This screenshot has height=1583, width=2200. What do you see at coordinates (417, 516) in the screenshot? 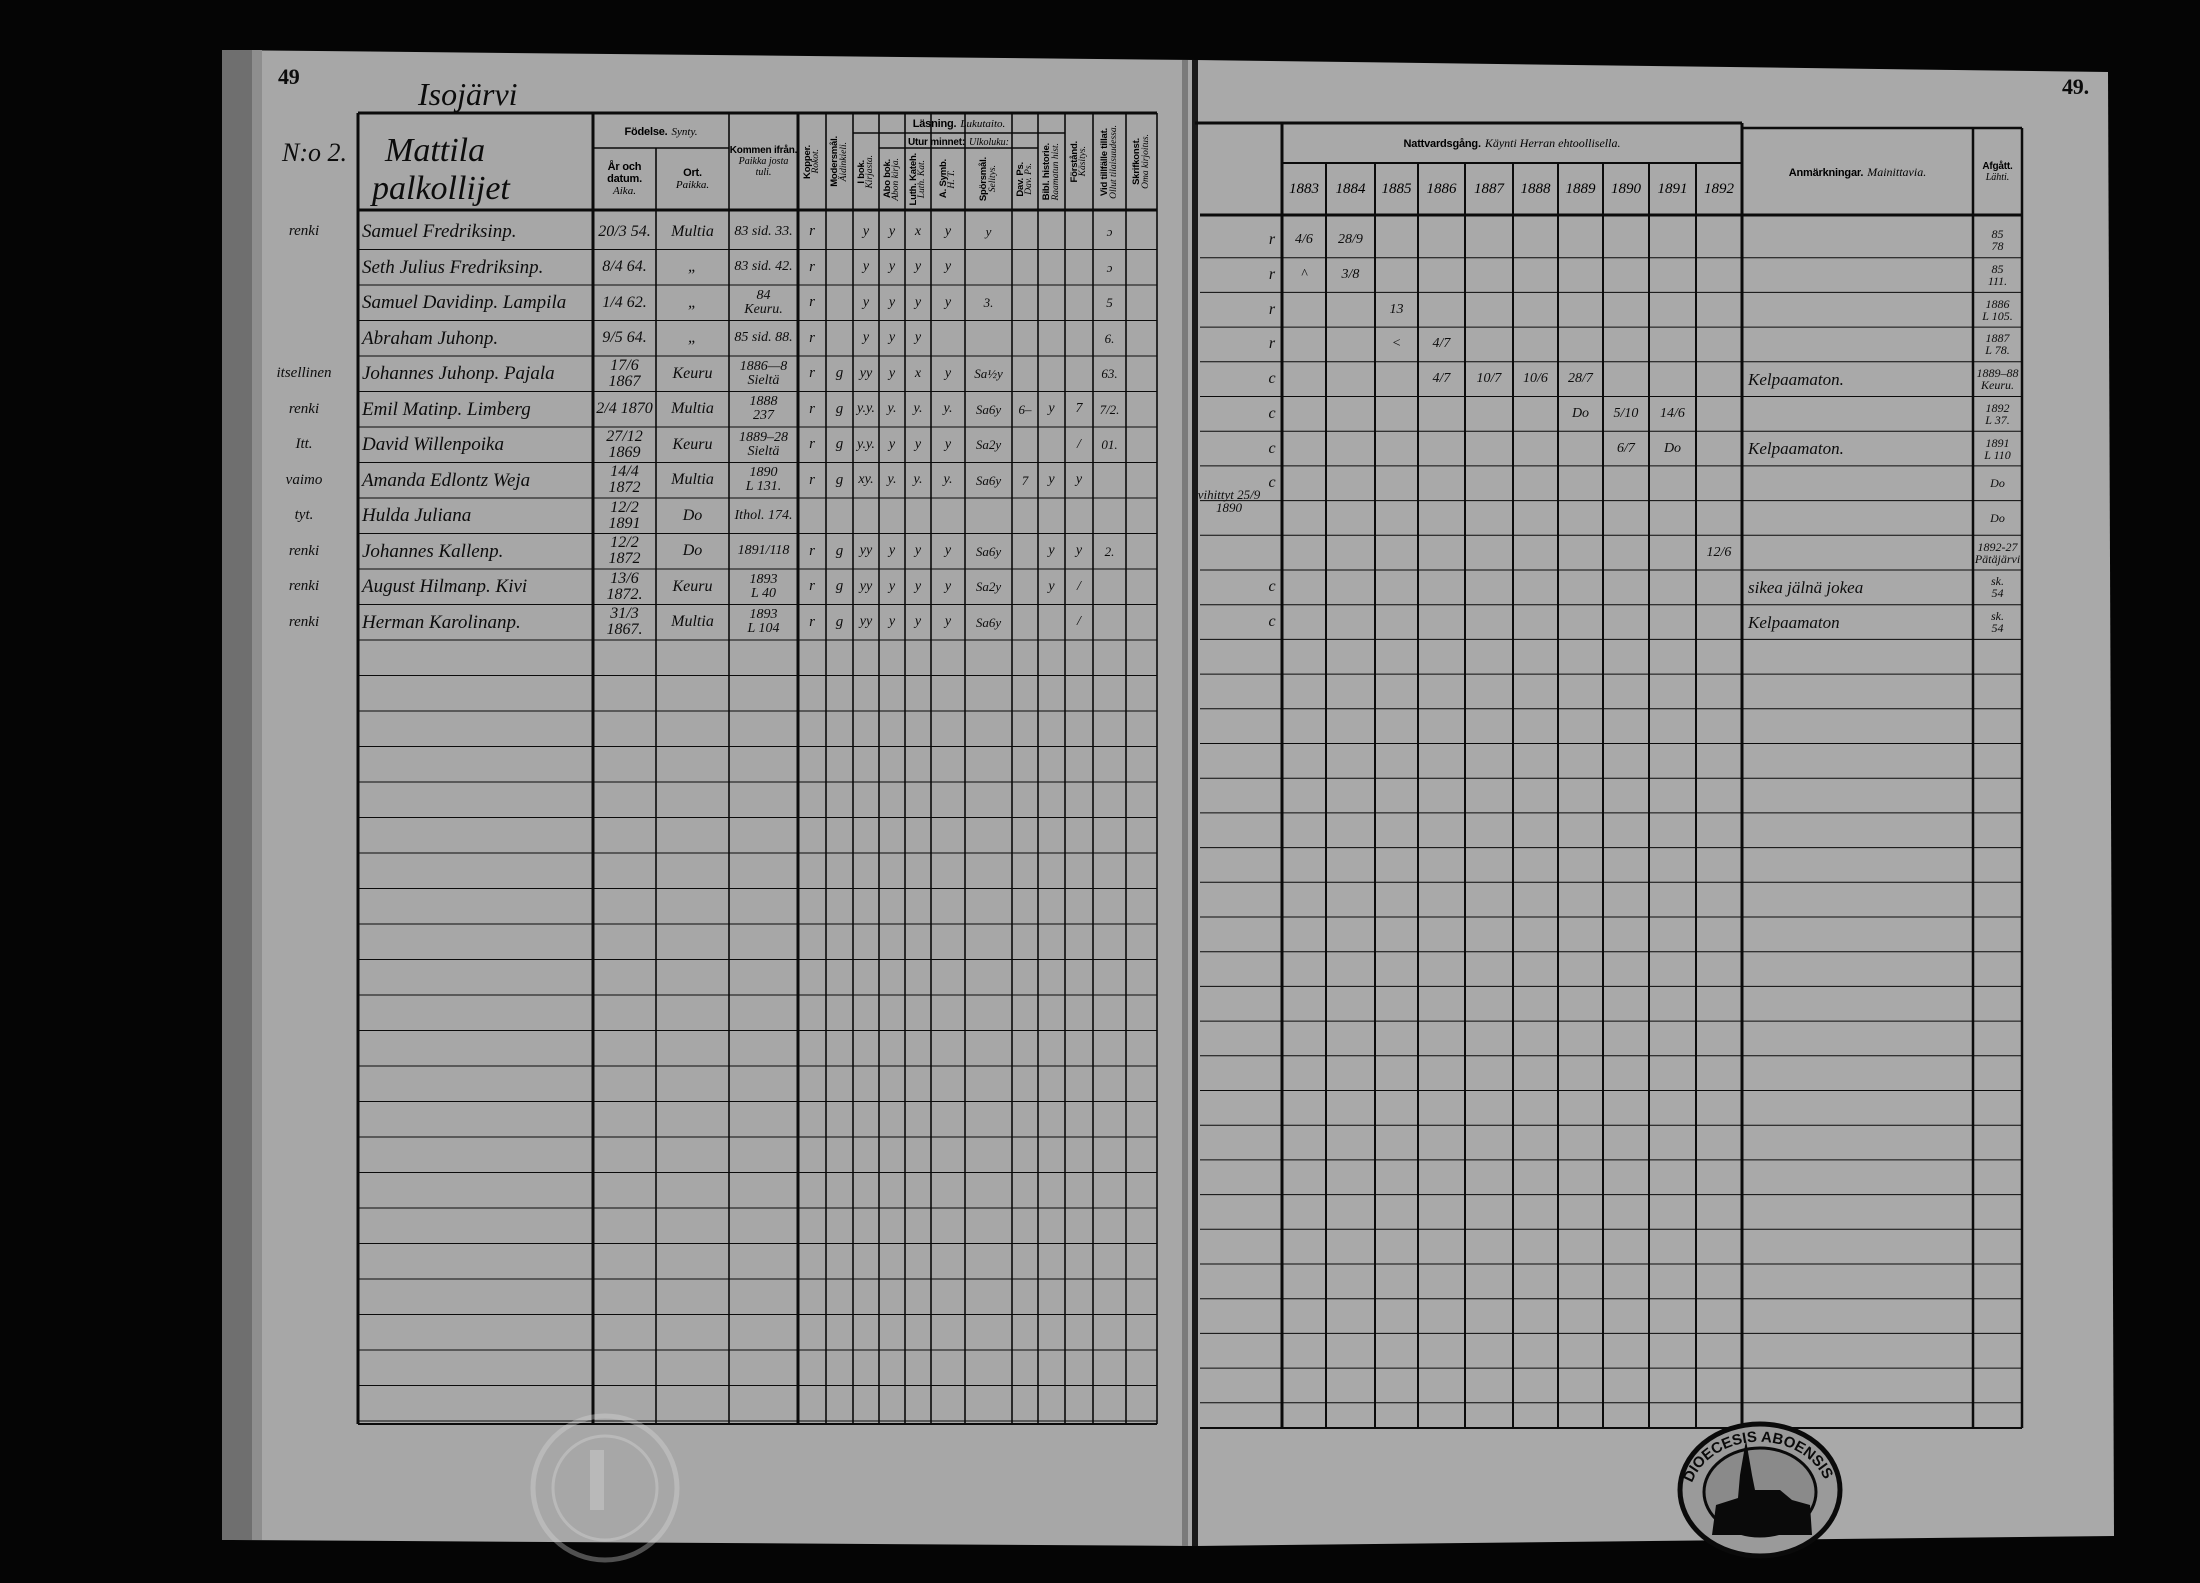
I see `name-text: Hulda Juliana` at bounding box center [417, 516].